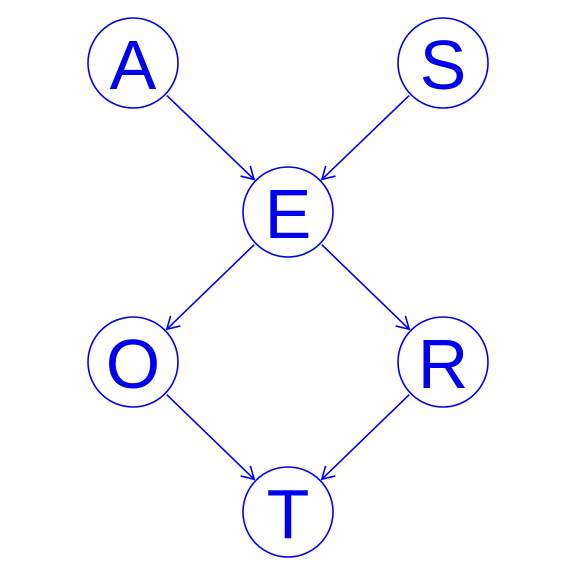 The image size is (576, 576). I want to click on node-a: A, so click(133, 63).